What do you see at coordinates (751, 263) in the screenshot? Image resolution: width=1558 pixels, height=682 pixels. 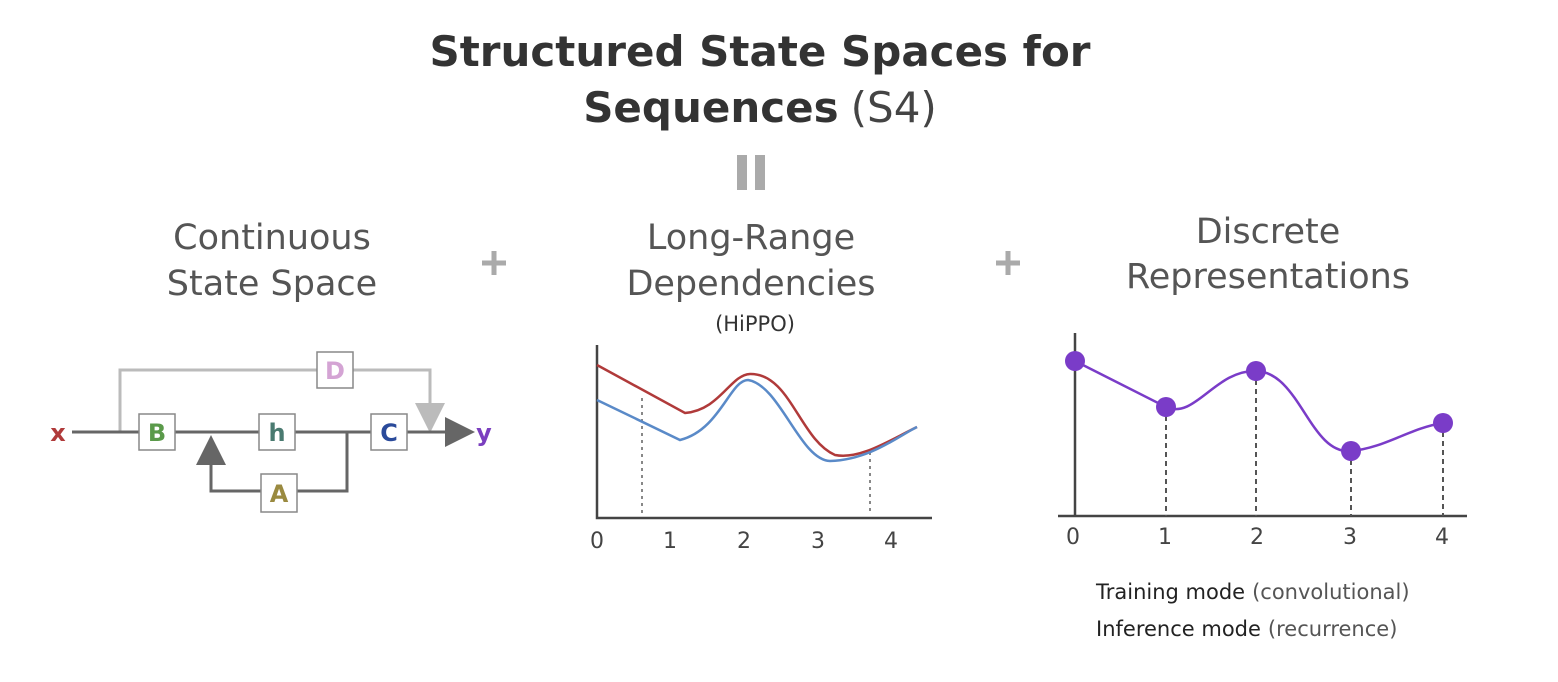 I see `plus-signs` at bounding box center [751, 263].